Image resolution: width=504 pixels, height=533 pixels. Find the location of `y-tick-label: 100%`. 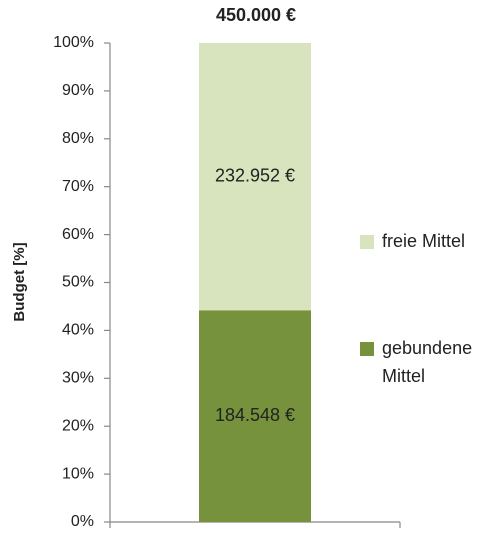

y-tick-label: 100% is located at coordinates (73, 42).